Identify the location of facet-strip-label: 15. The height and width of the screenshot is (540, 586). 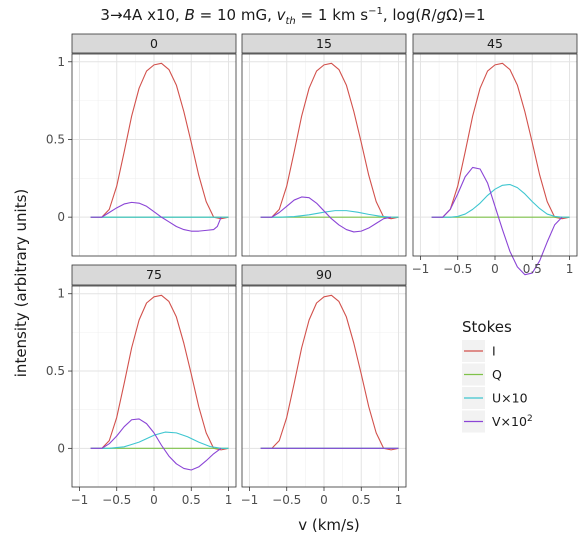
(324, 43).